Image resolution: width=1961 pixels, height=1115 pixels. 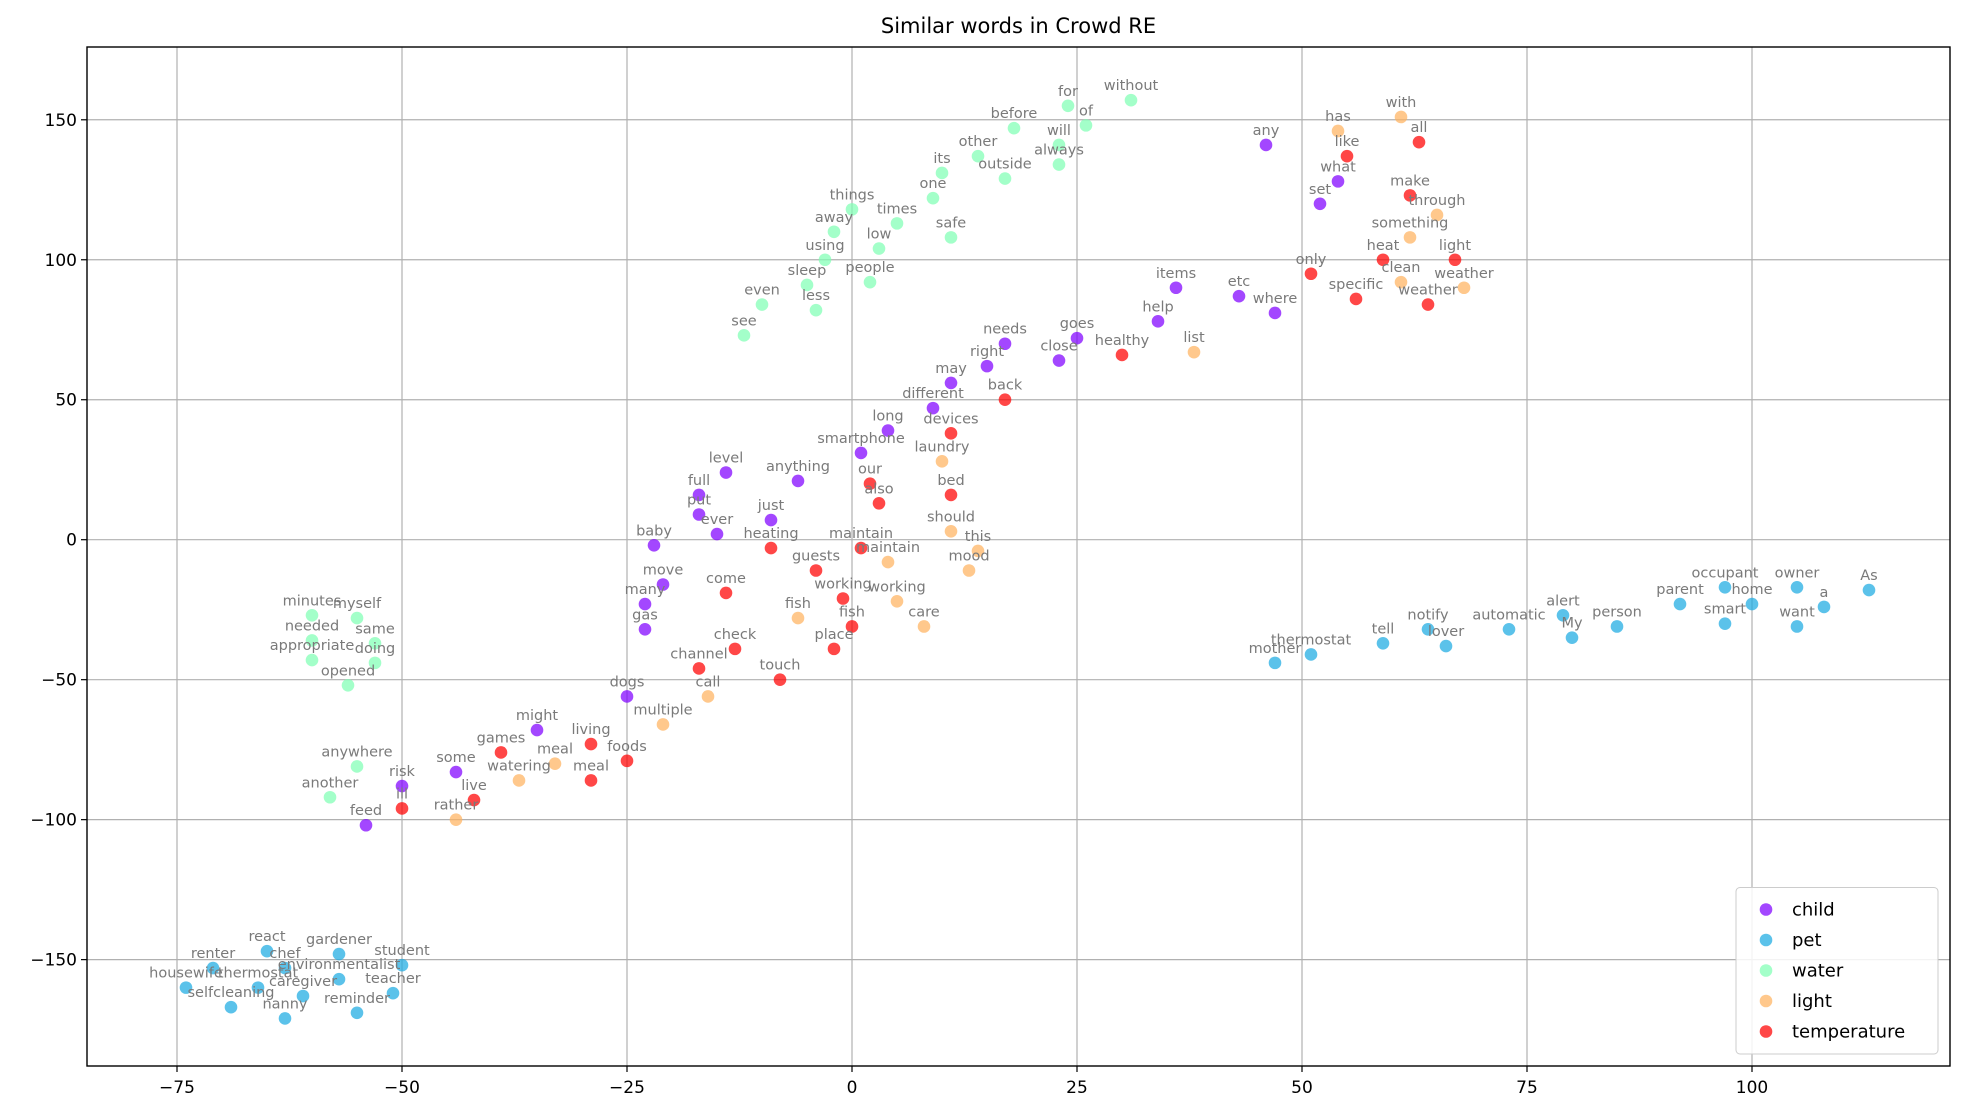 What do you see at coordinates (987, 352) in the screenshot?
I see `point-label: right` at bounding box center [987, 352].